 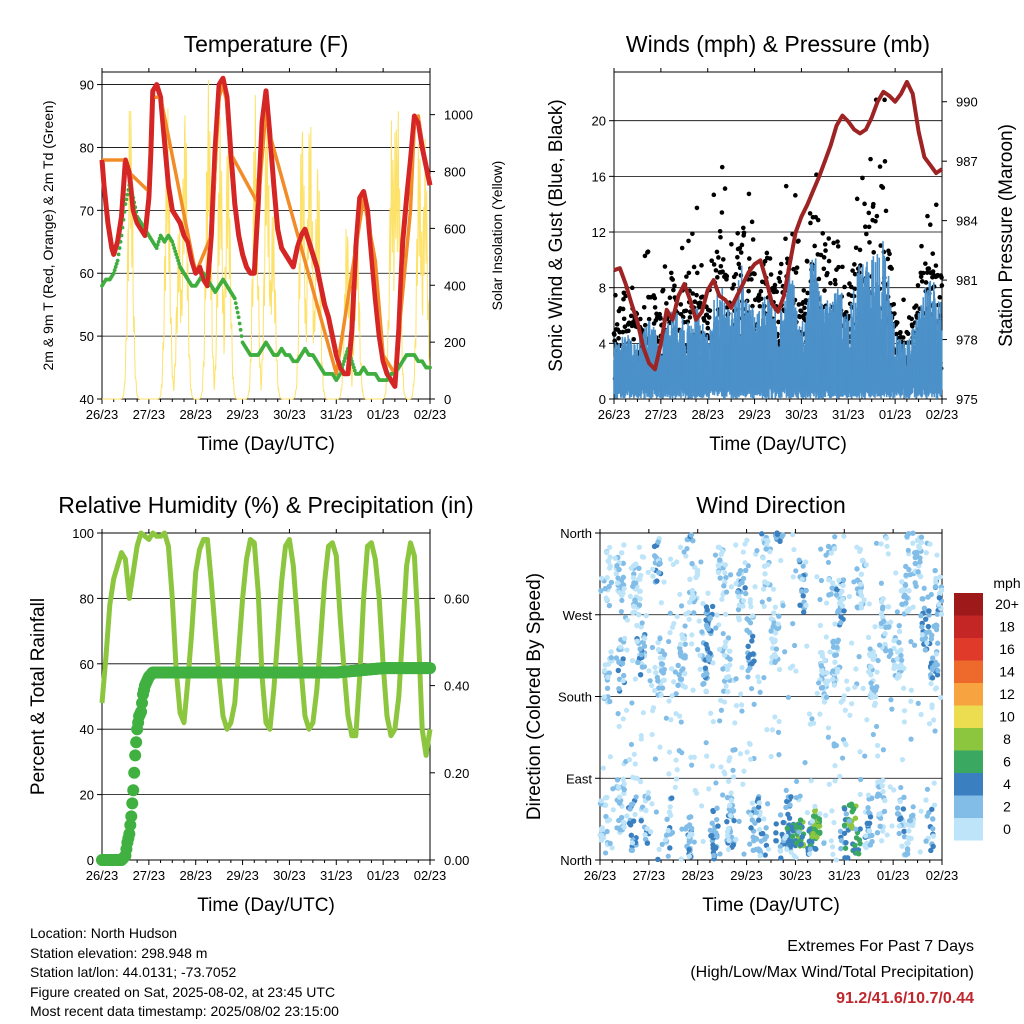 I want to click on precip-point, so click(x=131, y=816).